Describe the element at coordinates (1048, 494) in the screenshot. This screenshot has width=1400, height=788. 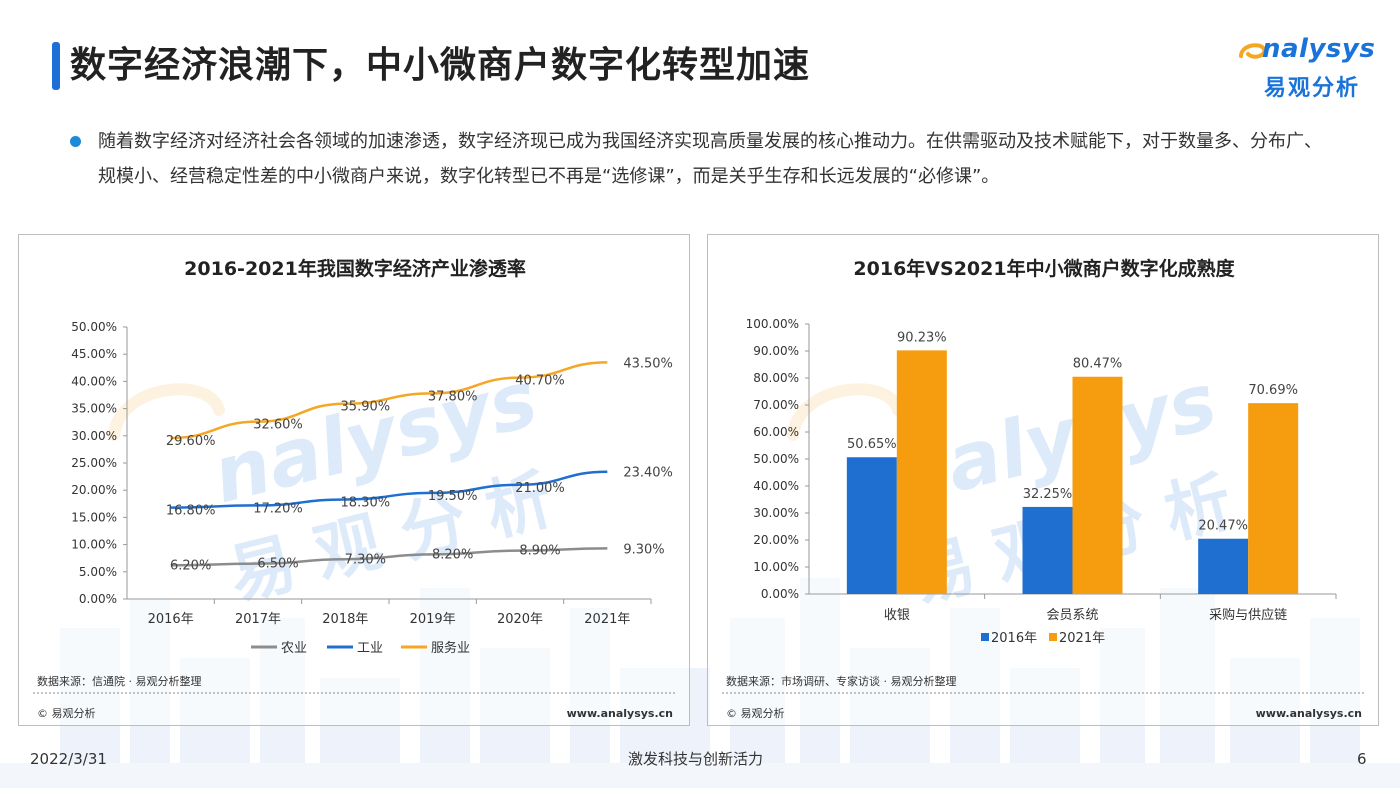
I see `bar-data-label: 32.25%` at that location.